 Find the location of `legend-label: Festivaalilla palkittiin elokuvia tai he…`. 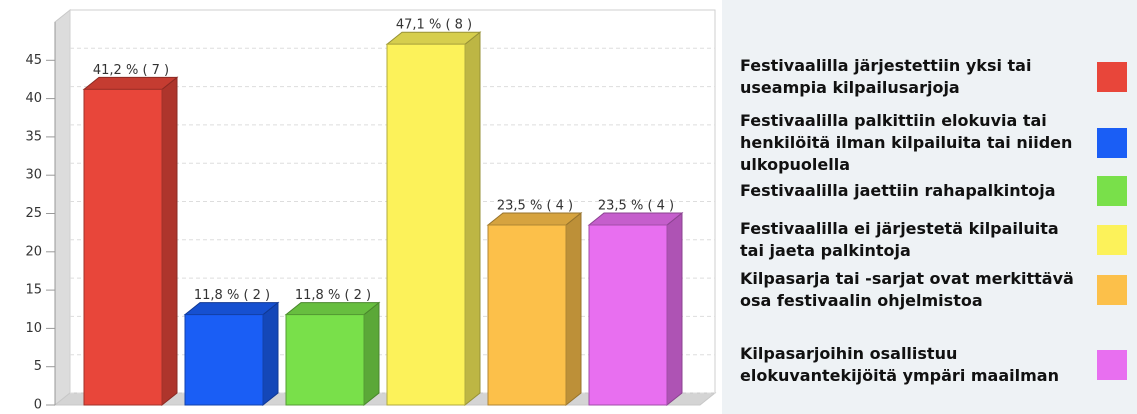

legend-label: Festivaalilla palkittiin elokuvia tai he… is located at coordinates (906, 142).